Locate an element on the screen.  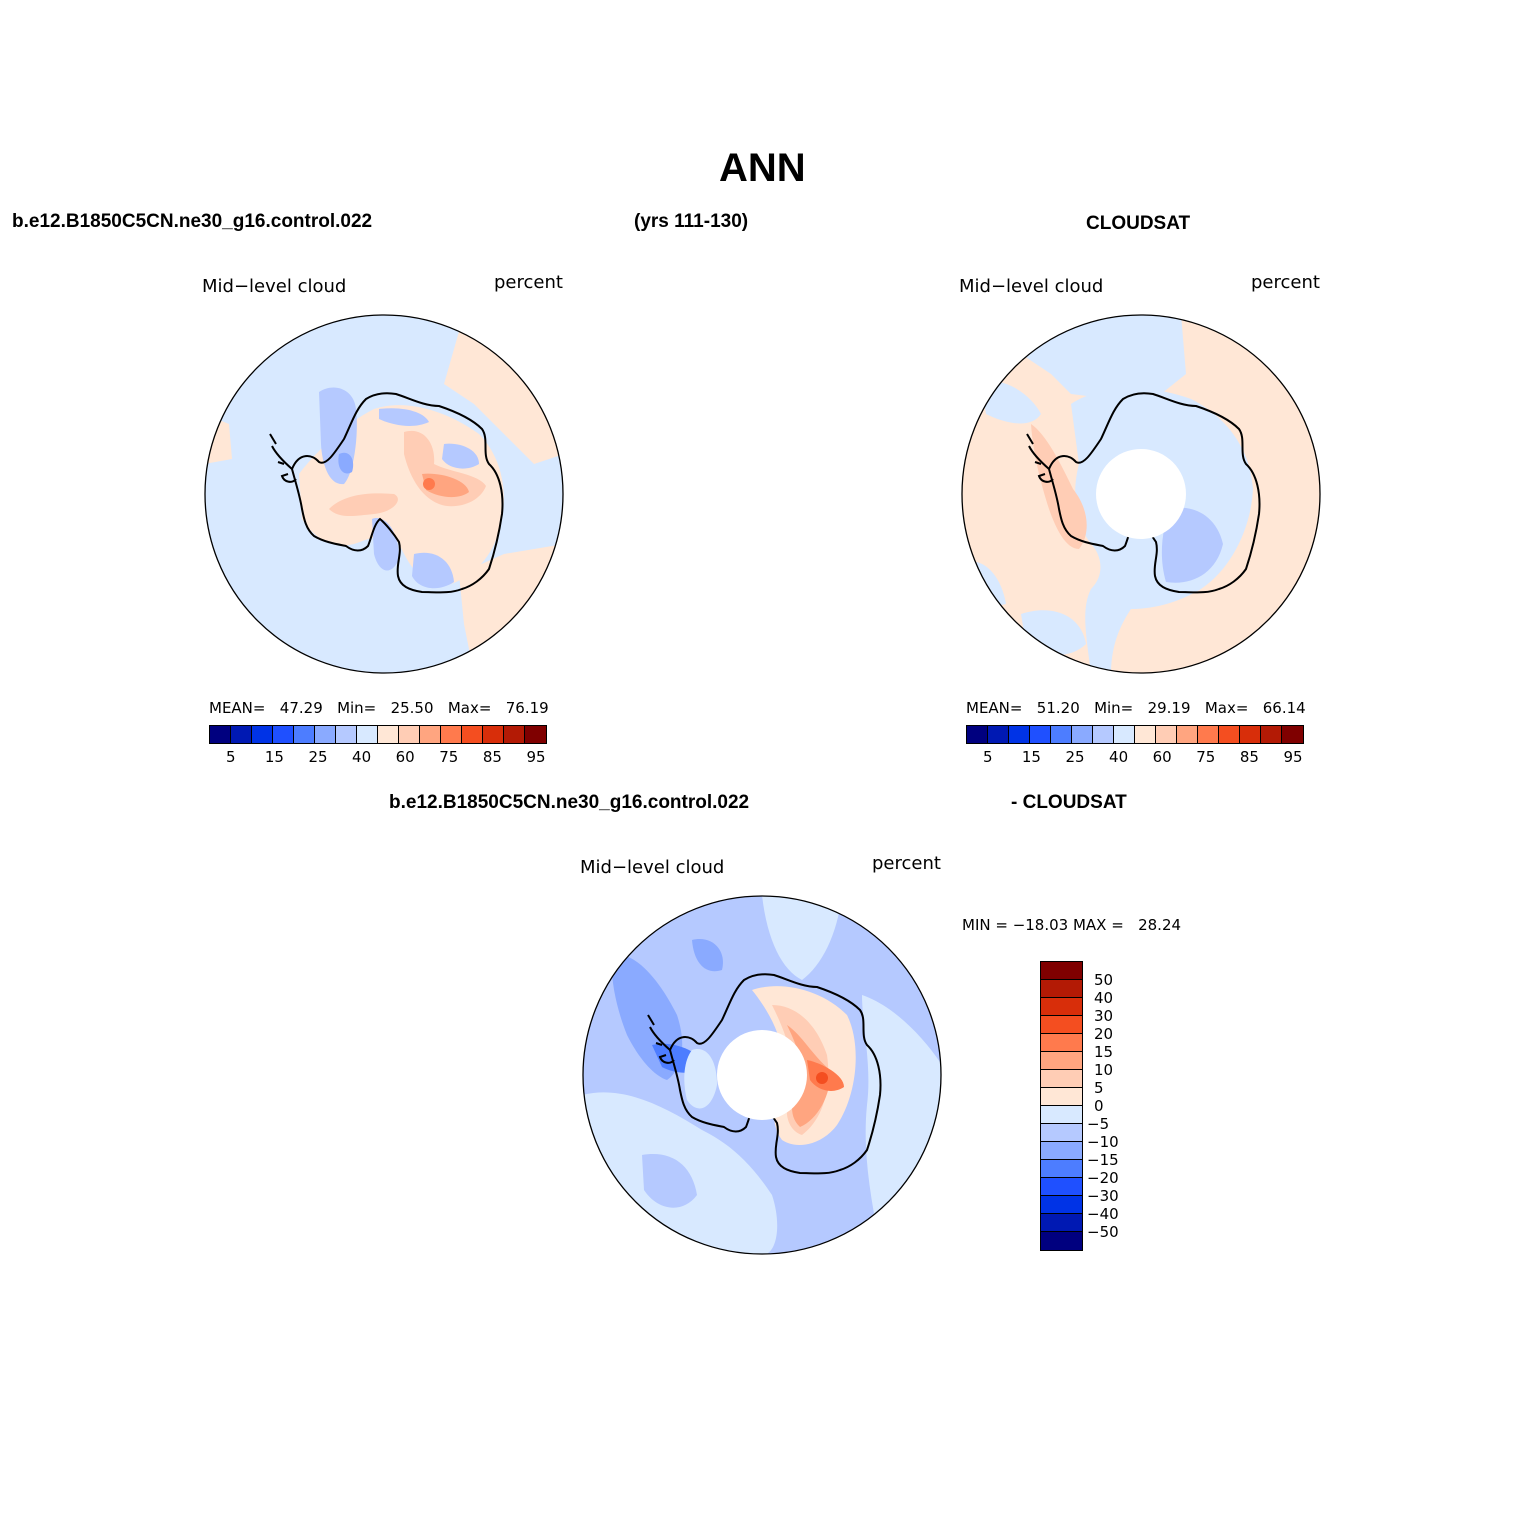
map-fill-blue-ne is located at coordinates (404, 417).